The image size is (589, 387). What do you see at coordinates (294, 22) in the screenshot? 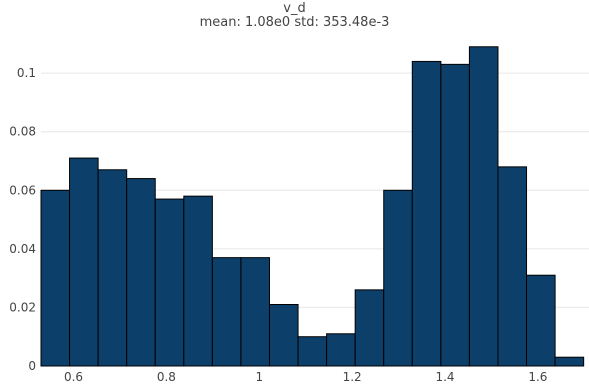
I see `chart-subtitle: mean: 1.08e0 std: 353.48e-3` at bounding box center [294, 22].